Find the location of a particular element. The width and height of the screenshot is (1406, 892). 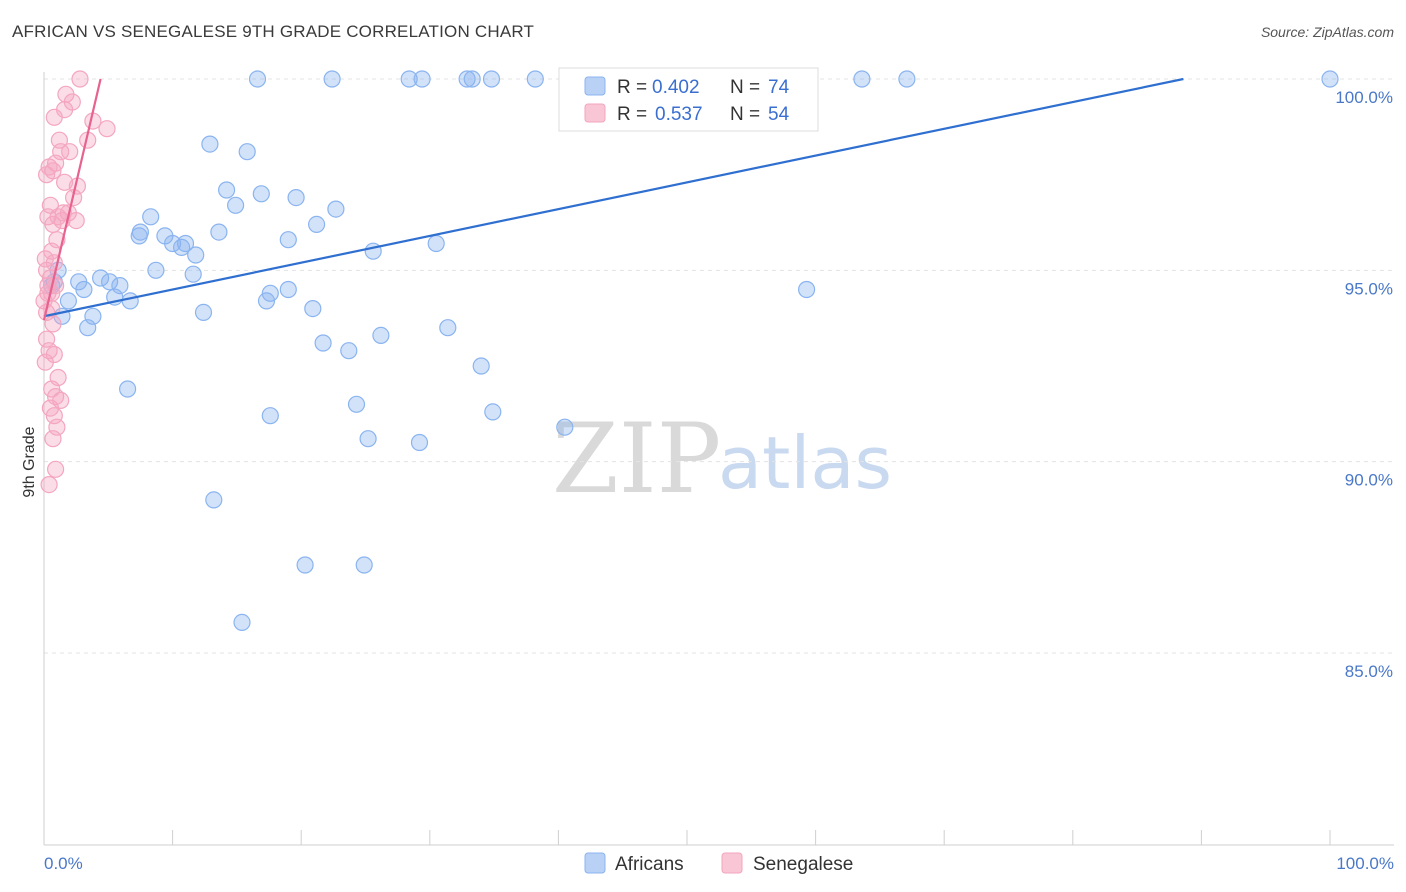

legend-africans-swatch is located at coordinates (595, 863).